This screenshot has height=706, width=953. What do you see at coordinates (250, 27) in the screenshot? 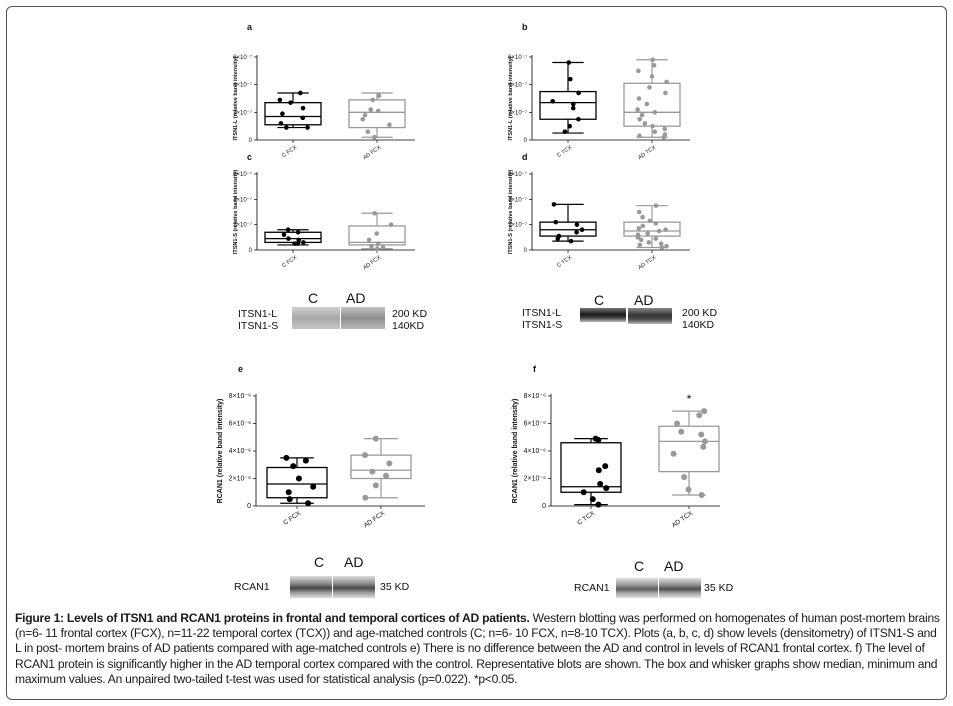
I see `panel-label: a` at bounding box center [250, 27].